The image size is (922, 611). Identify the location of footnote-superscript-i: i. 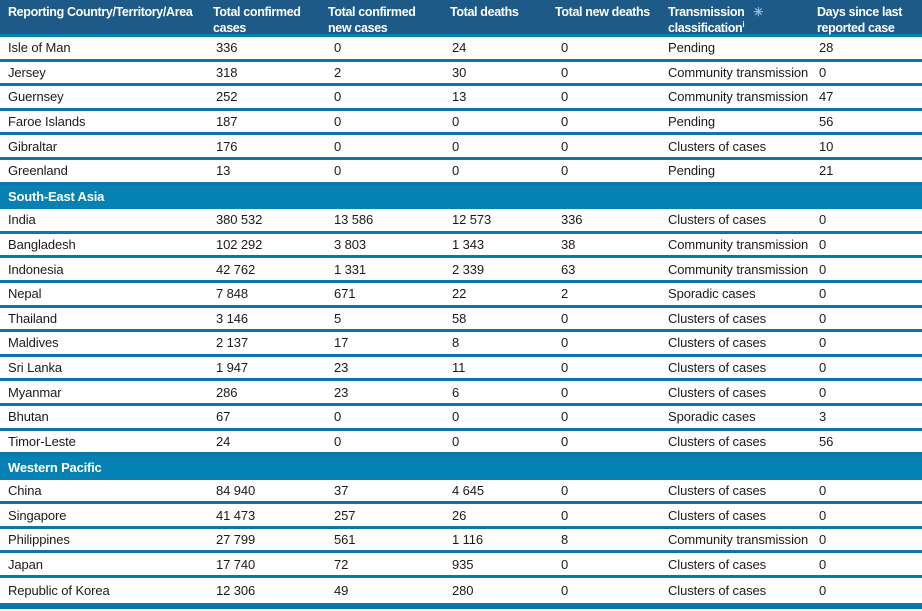
(743, 25).